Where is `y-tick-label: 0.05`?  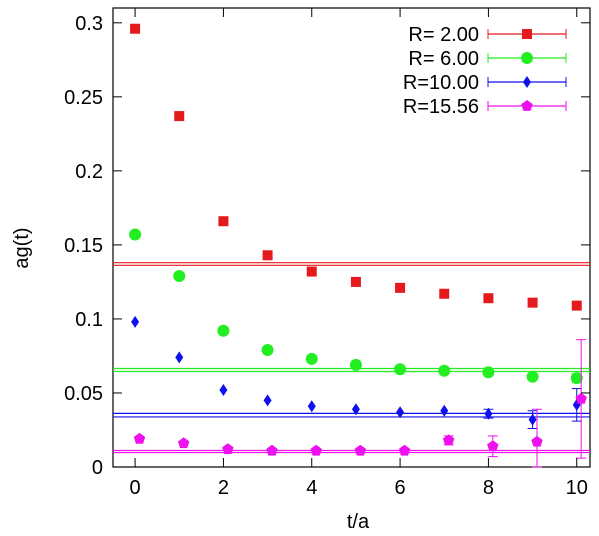
y-tick-label: 0.05 is located at coordinates (83, 394).